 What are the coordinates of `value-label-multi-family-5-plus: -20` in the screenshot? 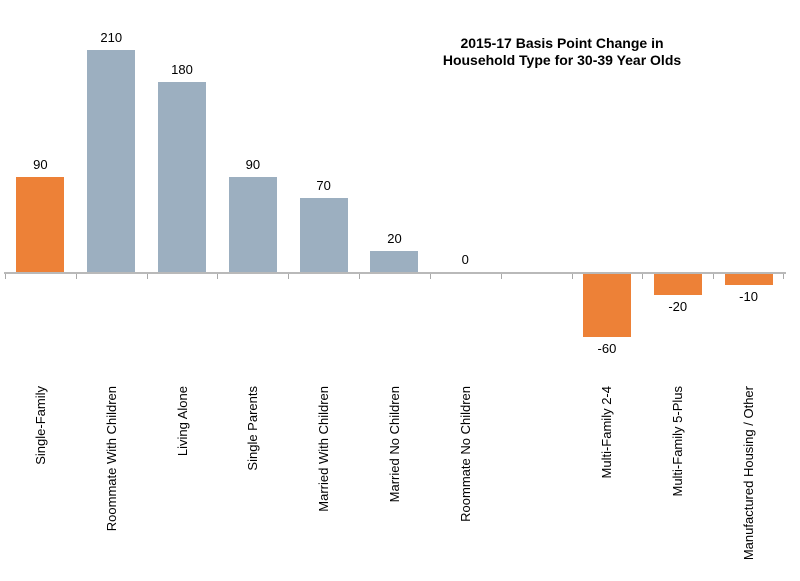 It's located at (678, 306).